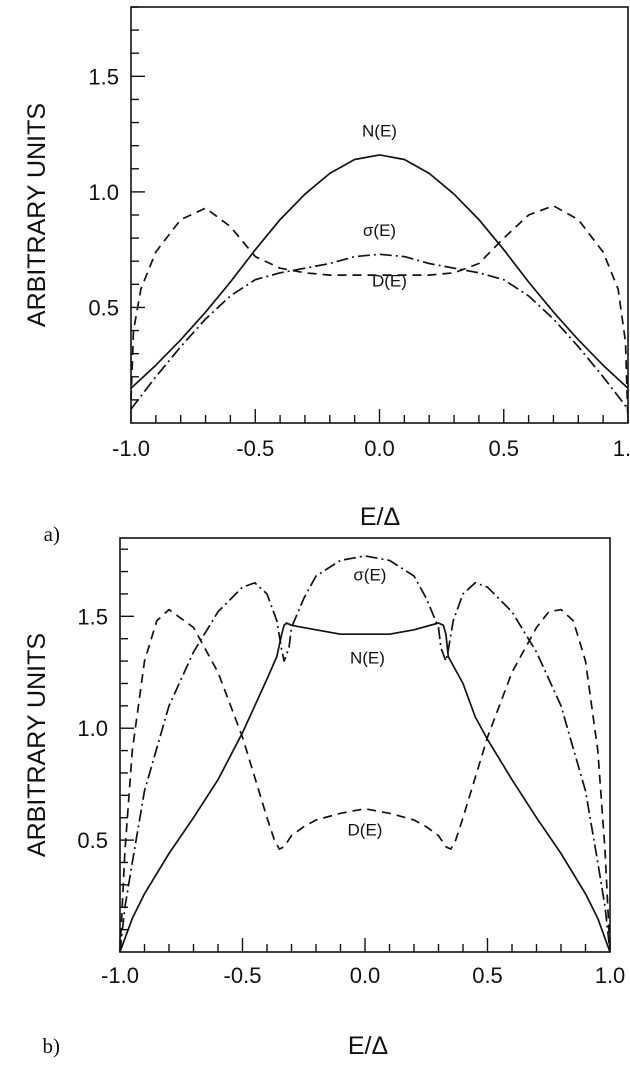  What do you see at coordinates (52, 534) in the screenshot?
I see `panel-label: a)` at bounding box center [52, 534].